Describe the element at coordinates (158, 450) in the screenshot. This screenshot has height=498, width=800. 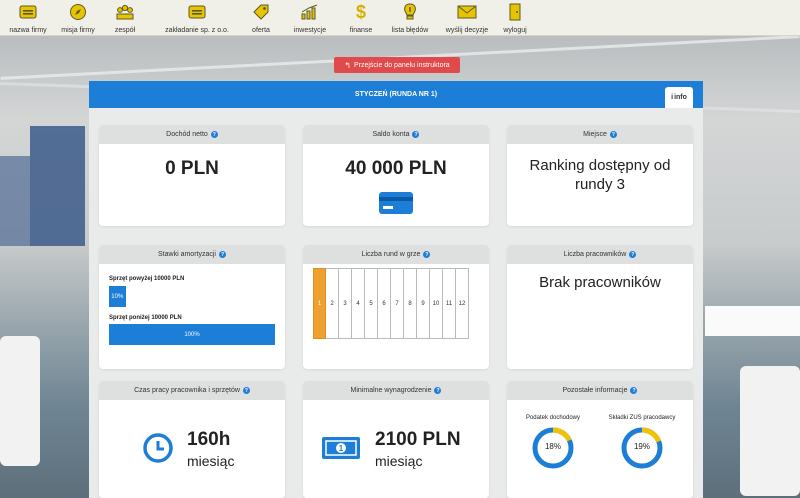
I see `clock-icon` at that location.